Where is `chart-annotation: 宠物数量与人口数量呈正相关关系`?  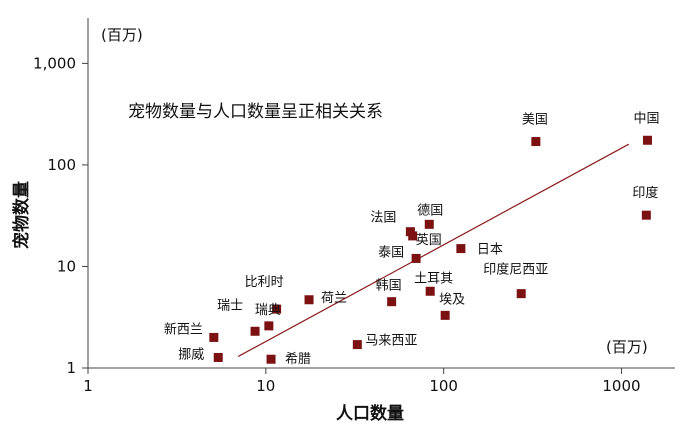 chart-annotation: 宠物数量与人口数量呈正相关关系 is located at coordinates (255, 112).